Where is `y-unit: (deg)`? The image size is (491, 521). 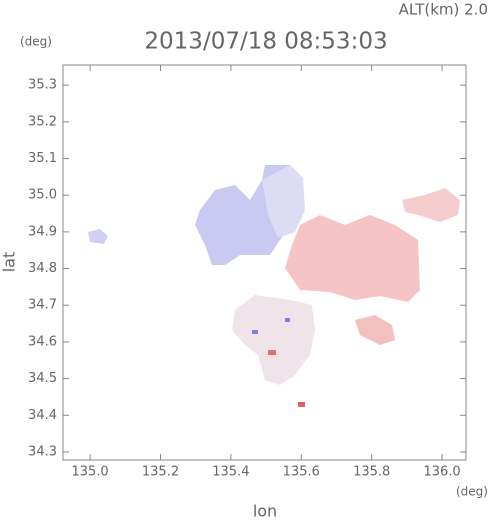 y-unit: (deg) is located at coordinates (36, 42).